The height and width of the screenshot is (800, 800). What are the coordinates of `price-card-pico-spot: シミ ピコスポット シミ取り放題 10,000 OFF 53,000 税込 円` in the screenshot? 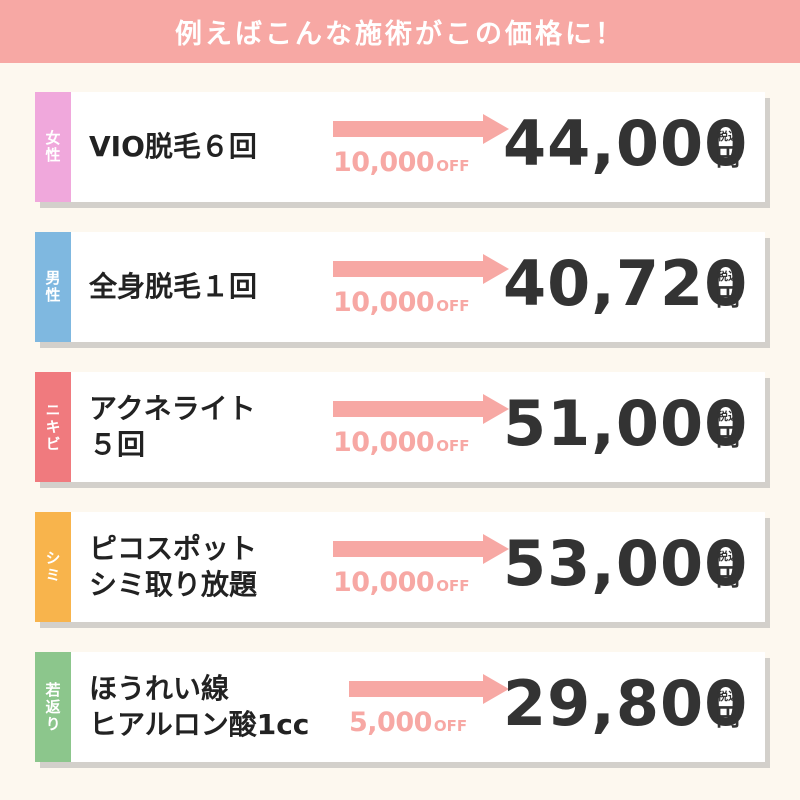 It's located at (400, 567).